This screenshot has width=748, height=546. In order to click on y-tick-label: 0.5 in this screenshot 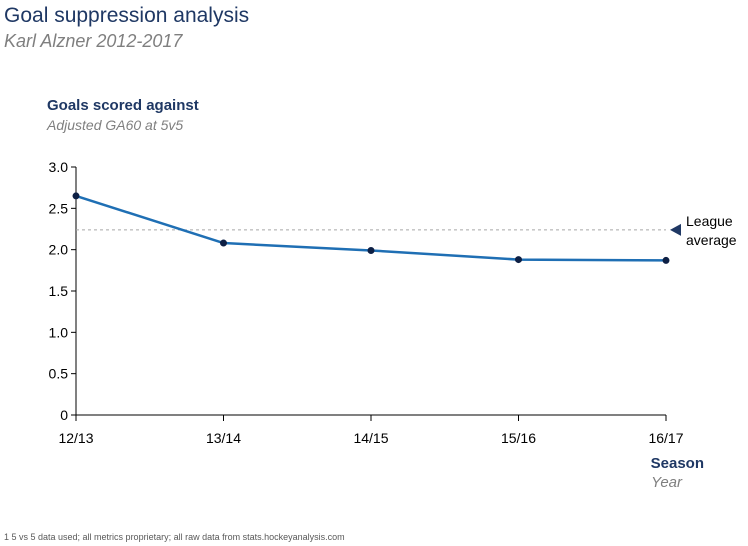, I will do `click(59, 374)`.